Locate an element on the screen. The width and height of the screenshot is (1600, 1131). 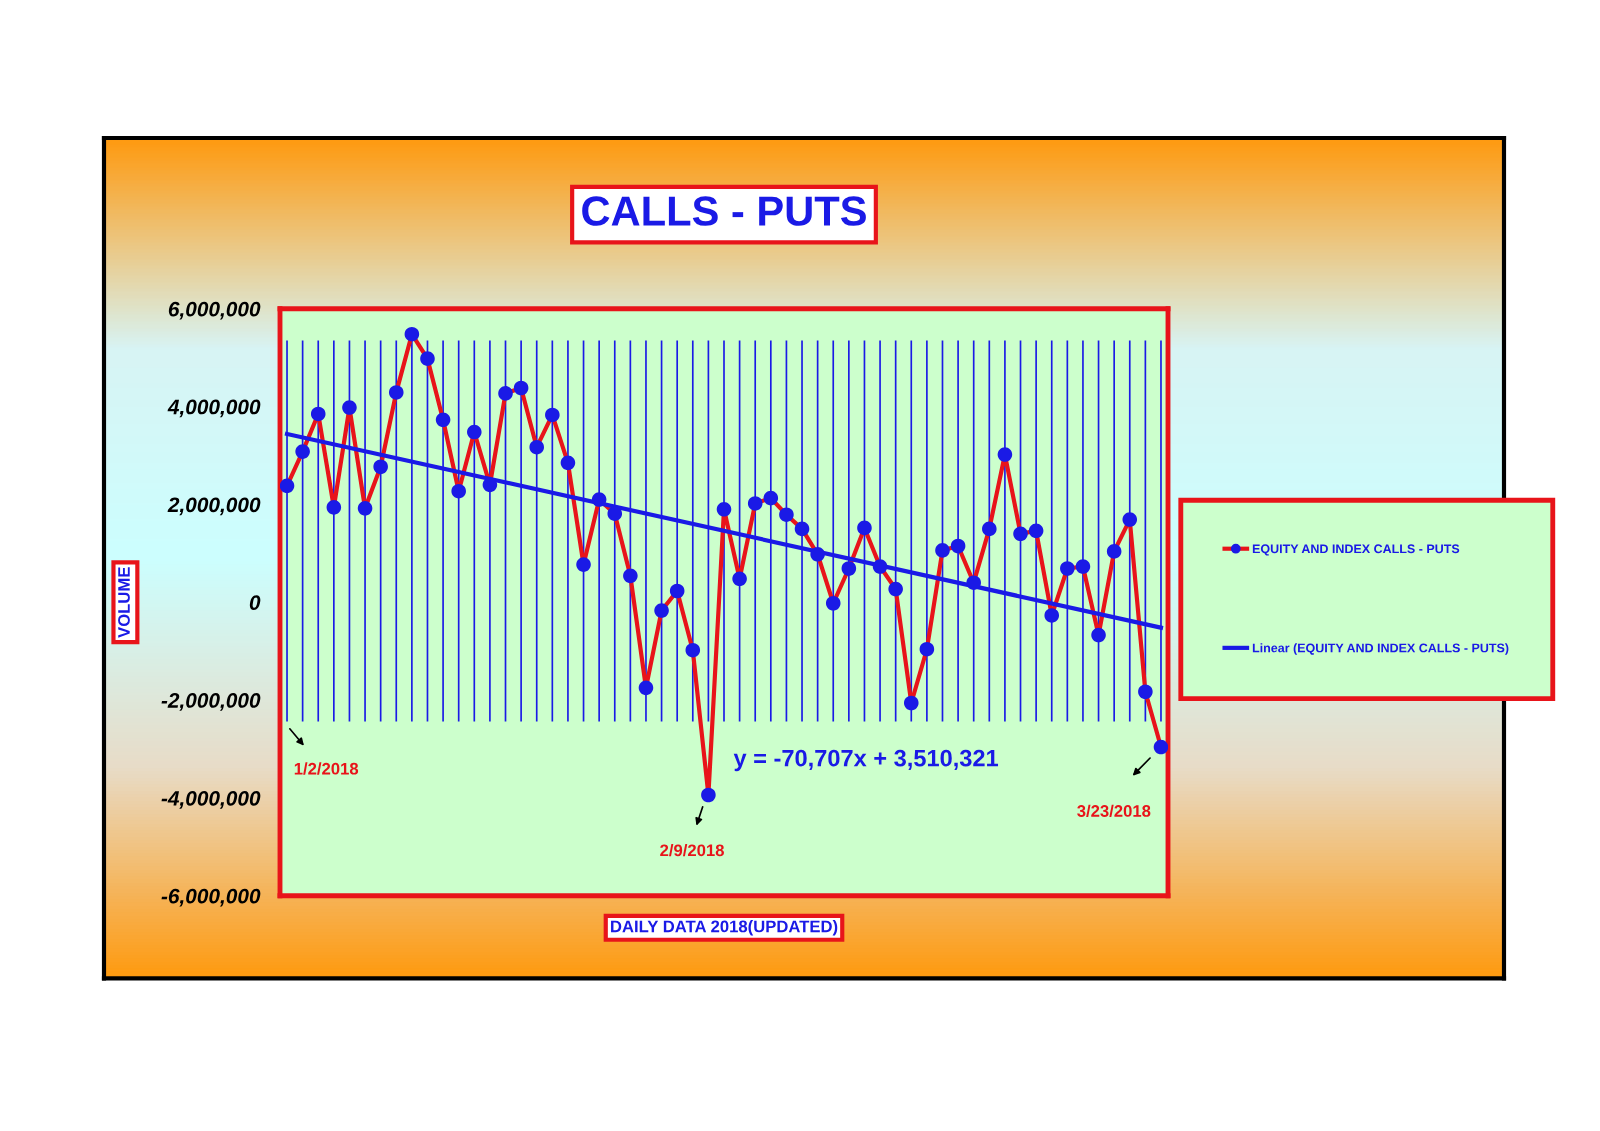
y-tick-label: -2,000,000 is located at coordinates (211, 702).